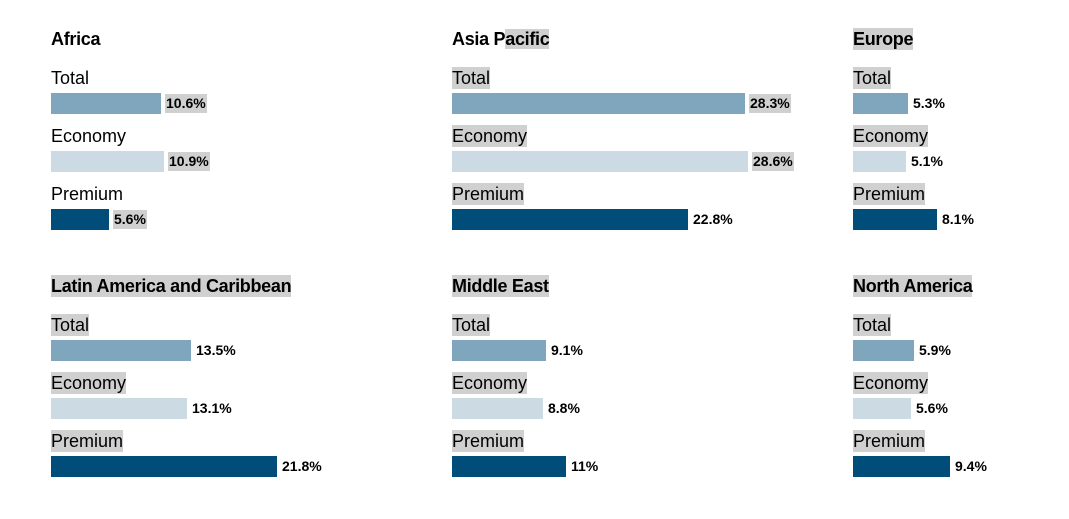 Image resolution: width=1069 pixels, height=519 pixels. I want to click on value-label: 10.9%, so click(189, 161).